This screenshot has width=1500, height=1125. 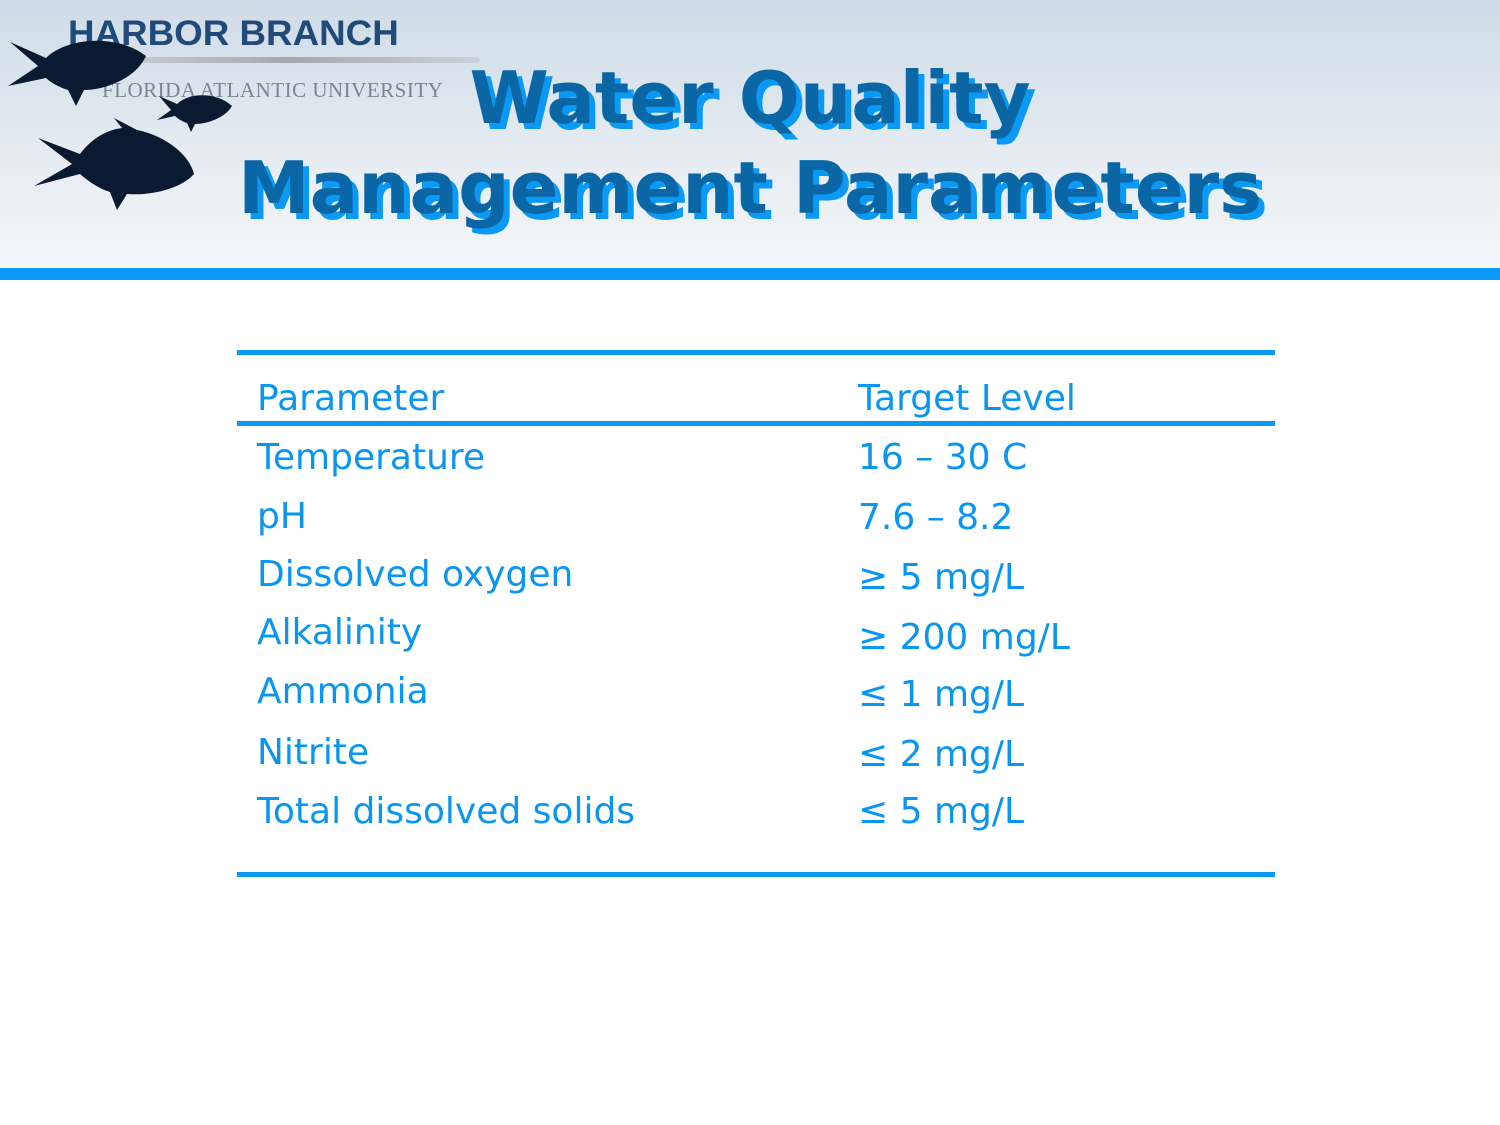 I want to click on parameter-cell: Alkalinity, so click(x=340, y=632).